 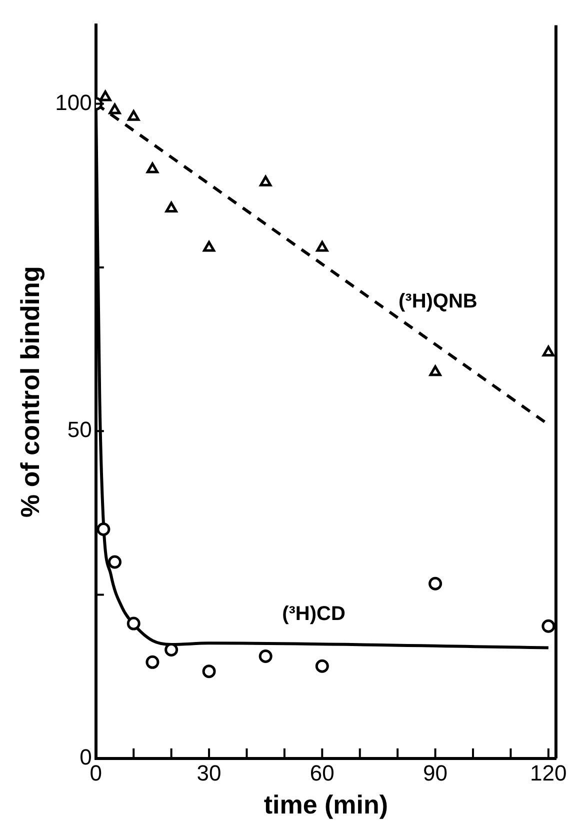 What do you see at coordinates (438, 301) in the screenshot?
I see `series-label: (³H)QNB` at bounding box center [438, 301].